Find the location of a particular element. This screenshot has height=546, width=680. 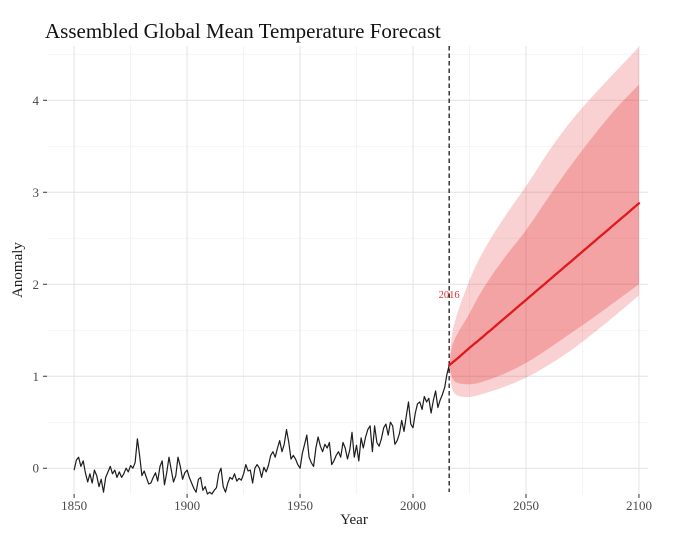

y-tick-label: 4 is located at coordinates (36, 100).